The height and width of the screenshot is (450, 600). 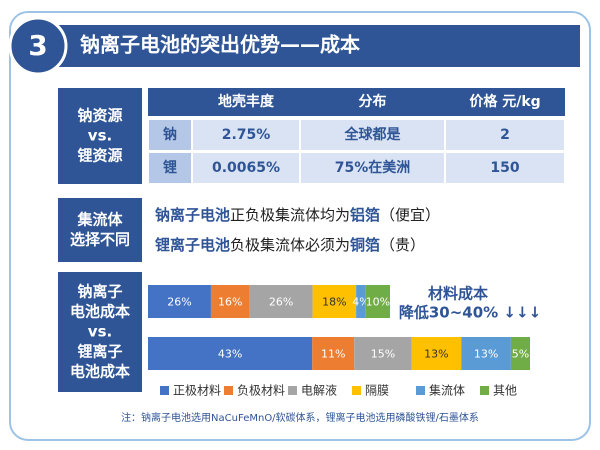 I want to click on bar-value-label: 16%, so click(x=230, y=302).